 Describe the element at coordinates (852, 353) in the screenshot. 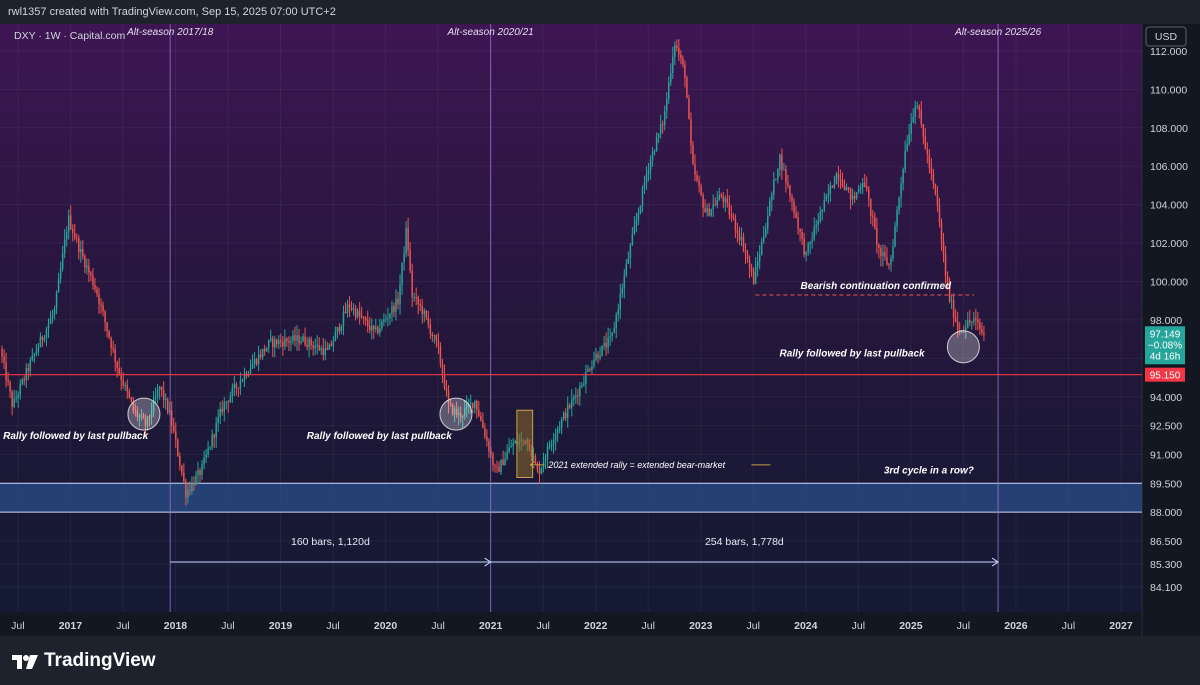

I see `chart-annotation: Rally followed by last pullback` at that location.